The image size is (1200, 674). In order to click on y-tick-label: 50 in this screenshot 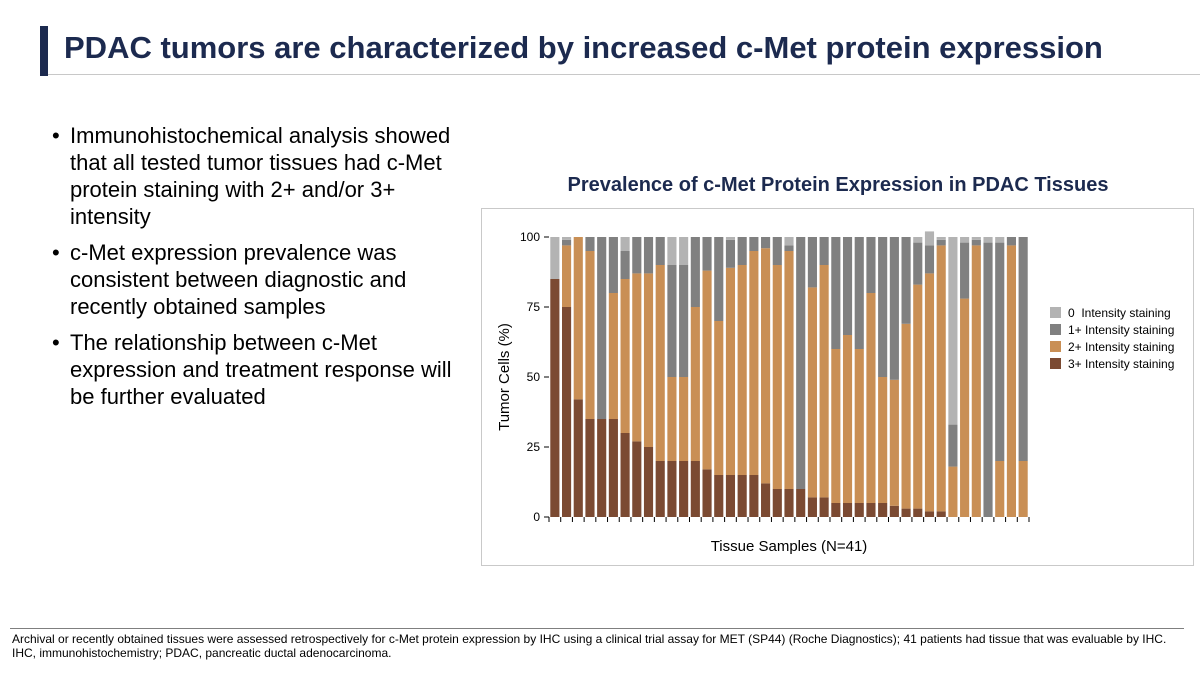, I will do `click(534, 377)`.